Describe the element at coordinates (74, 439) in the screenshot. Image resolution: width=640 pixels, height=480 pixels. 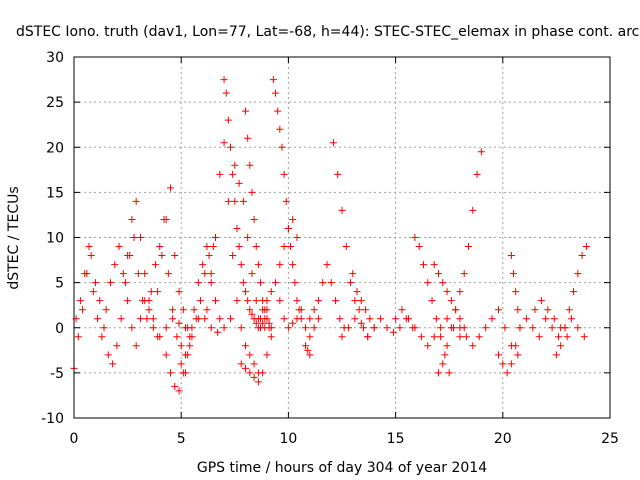
I see `x-tick-label: 0` at that location.